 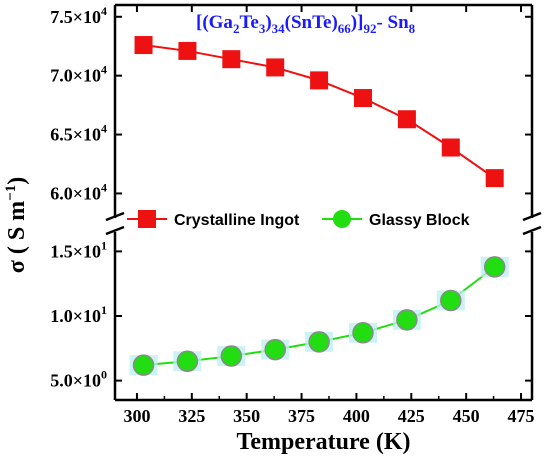 I want to click on y-tick-label: 5.0×100, so click(x=78, y=379).